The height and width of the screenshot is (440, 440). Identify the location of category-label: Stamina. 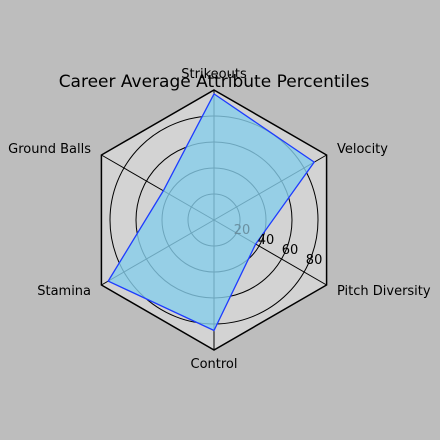
(64, 291).